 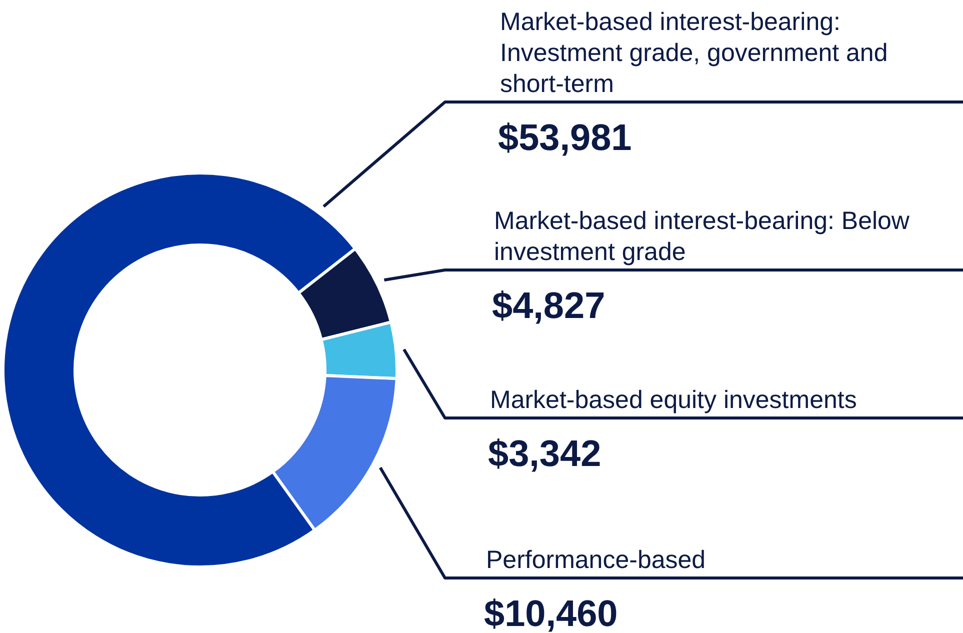 What do you see at coordinates (551, 613) in the screenshot?
I see `data-label: $10,460` at bounding box center [551, 613].